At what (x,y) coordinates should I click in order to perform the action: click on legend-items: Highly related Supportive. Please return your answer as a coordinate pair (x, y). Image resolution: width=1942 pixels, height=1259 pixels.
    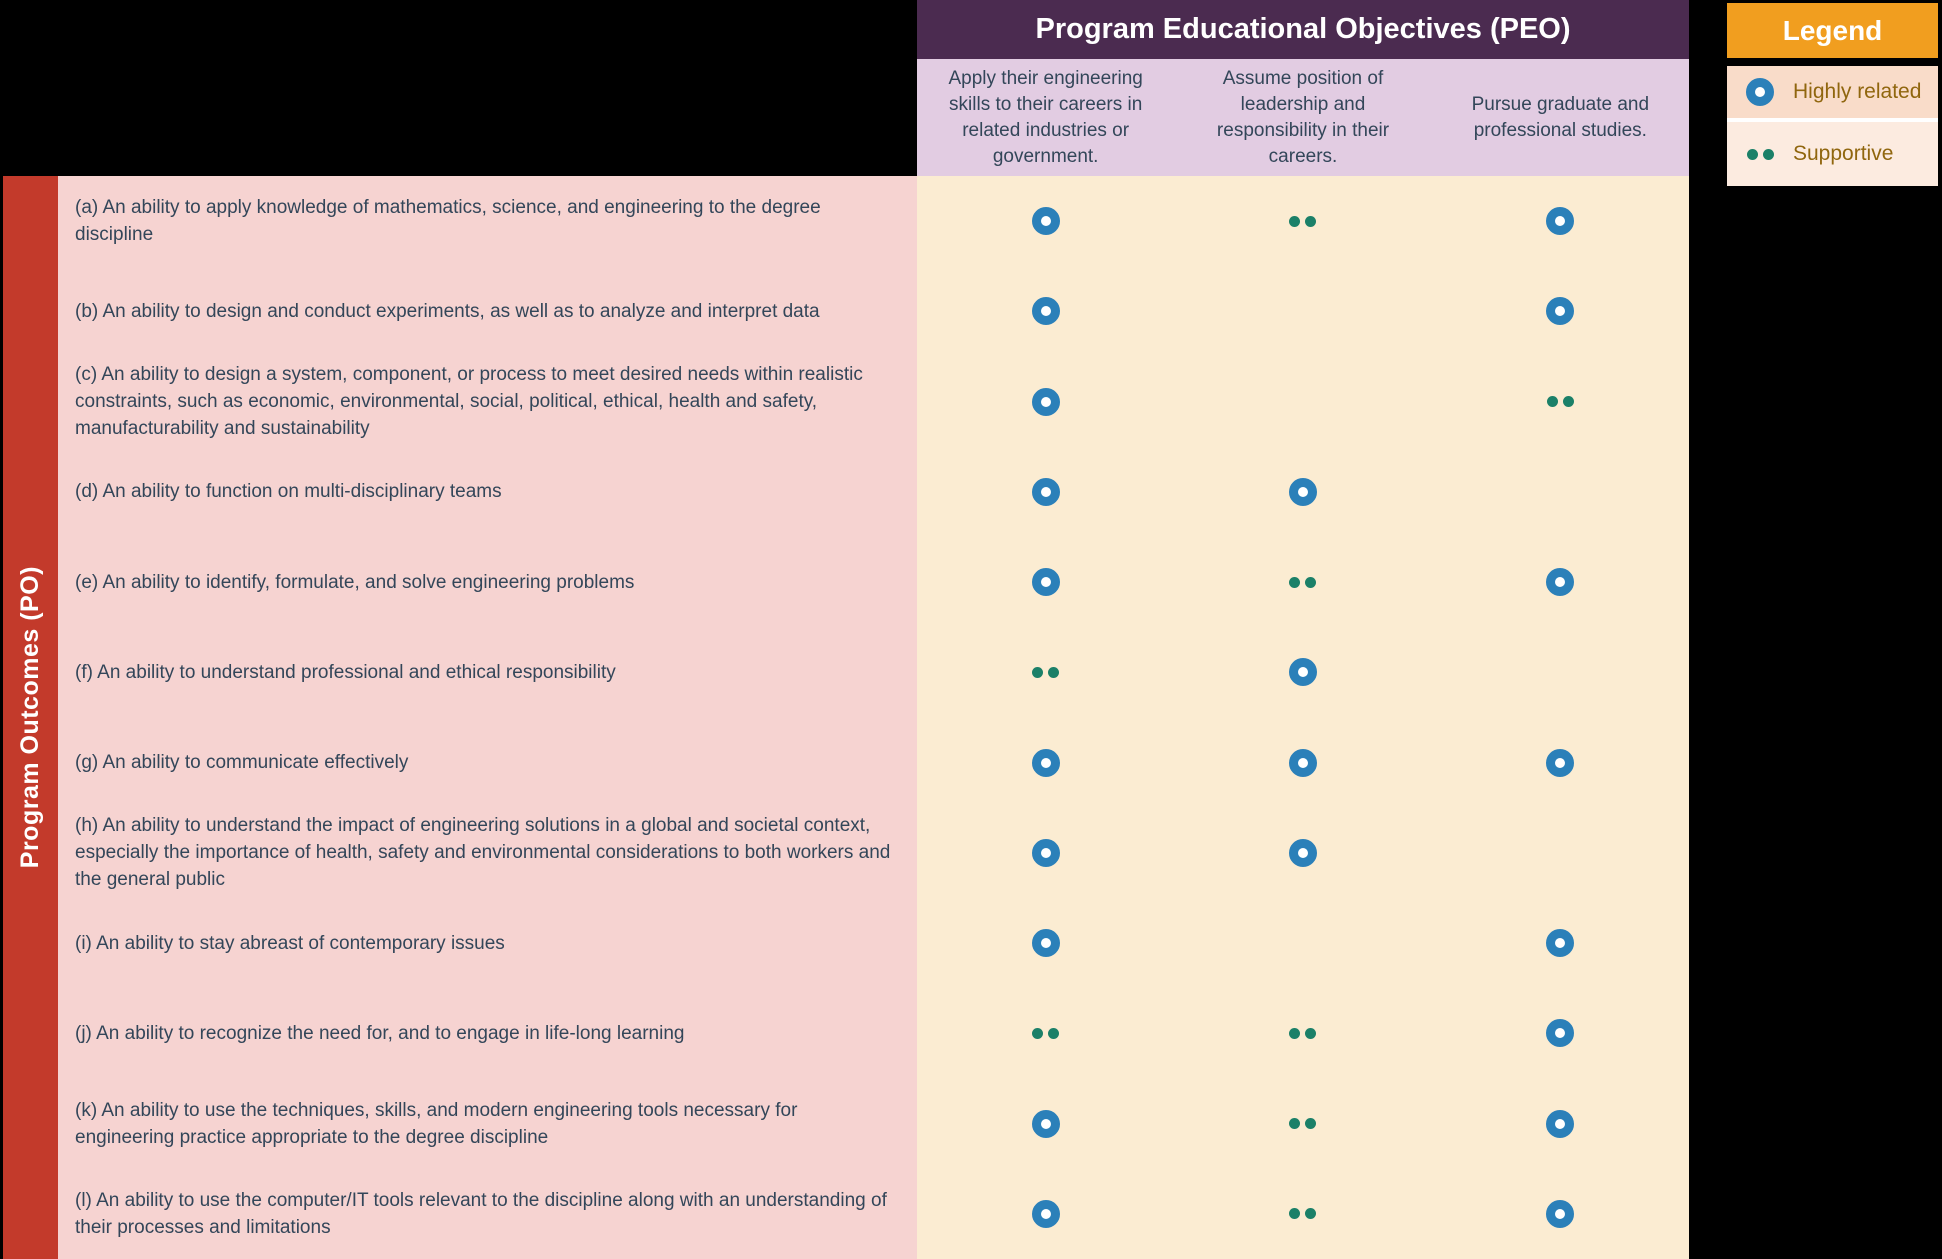
    Looking at the image, I should click on (1832, 126).